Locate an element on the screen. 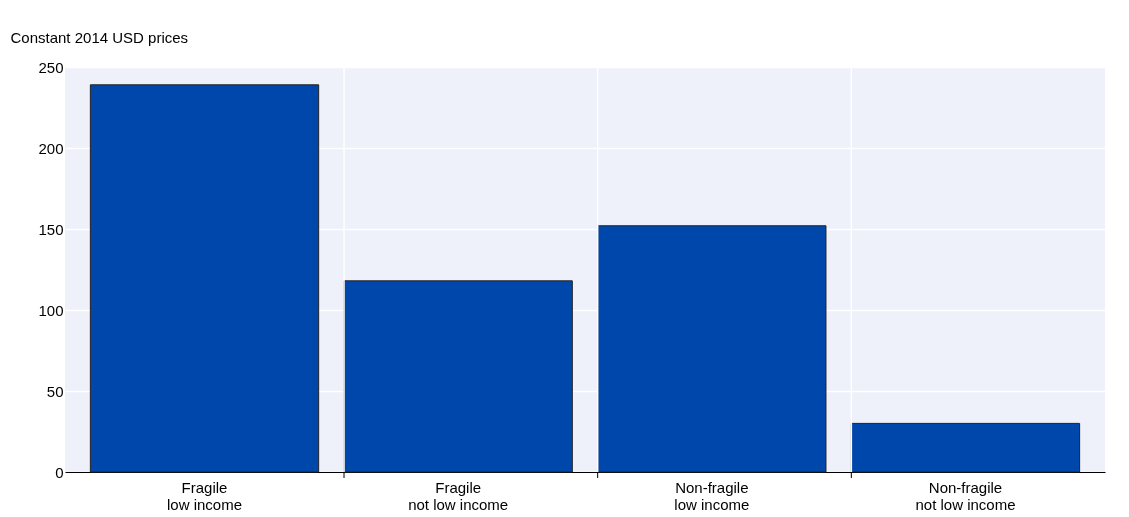 This screenshot has height=517, width=1129. y-axis-title: Constant 2014 USD prices is located at coordinates (99, 37).